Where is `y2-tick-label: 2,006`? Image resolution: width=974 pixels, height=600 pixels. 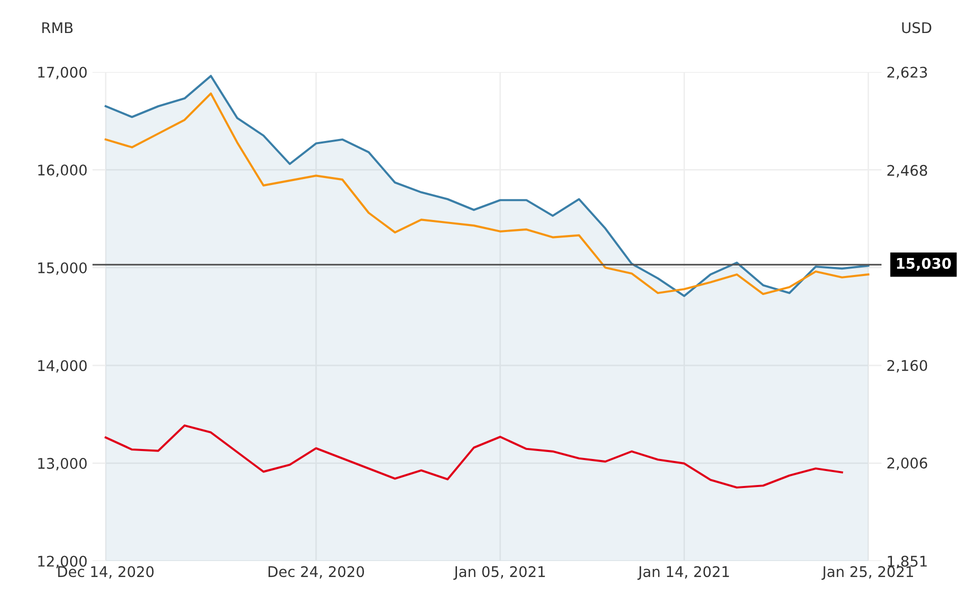 y2-tick-label: 2,006 is located at coordinates (907, 464).